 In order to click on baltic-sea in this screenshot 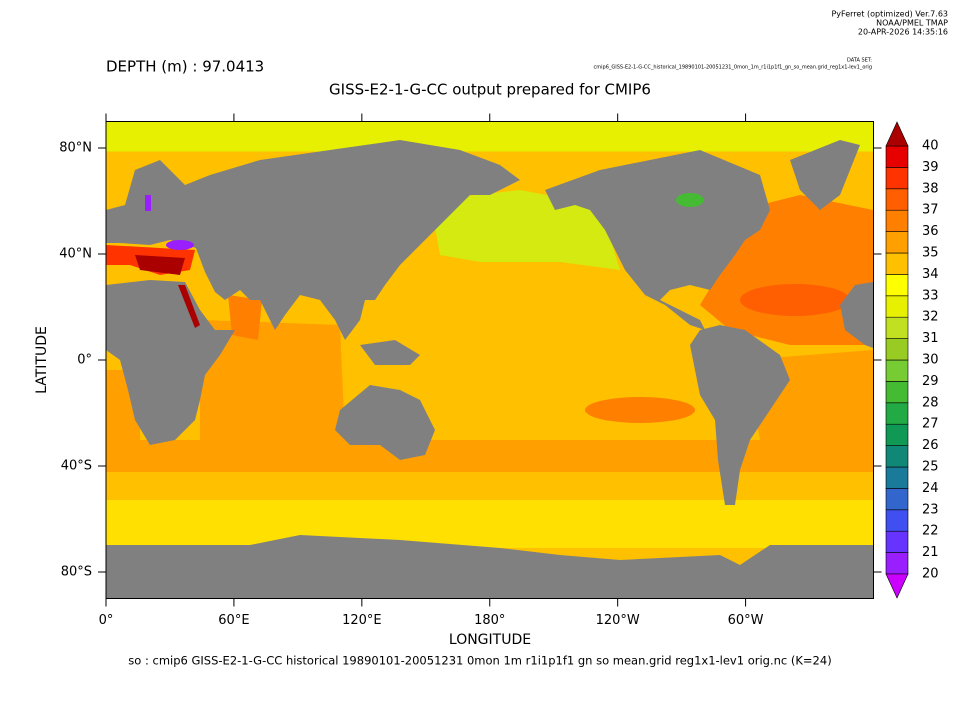, I will do `click(148, 203)`.